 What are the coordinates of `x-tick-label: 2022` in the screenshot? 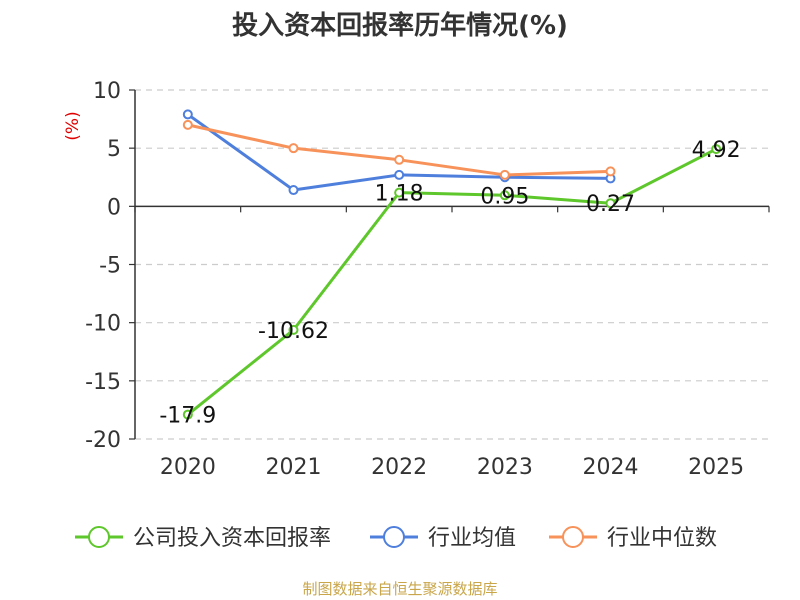 It's located at (399, 467).